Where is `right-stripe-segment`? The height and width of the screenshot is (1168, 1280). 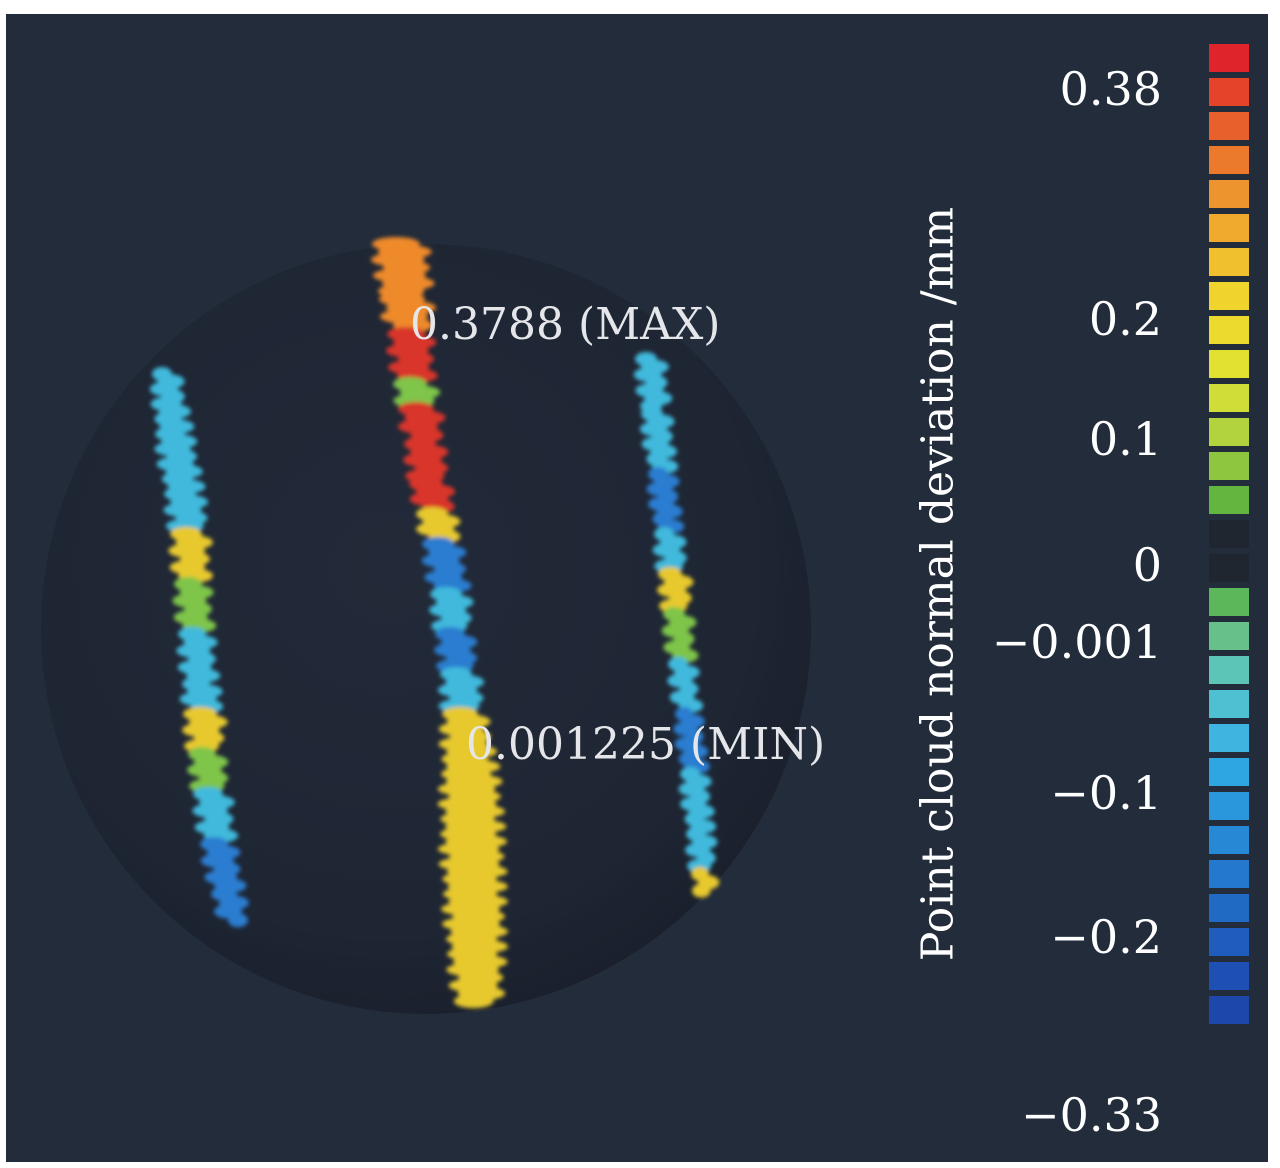 right-stripe-segment is located at coordinates (701, 890).